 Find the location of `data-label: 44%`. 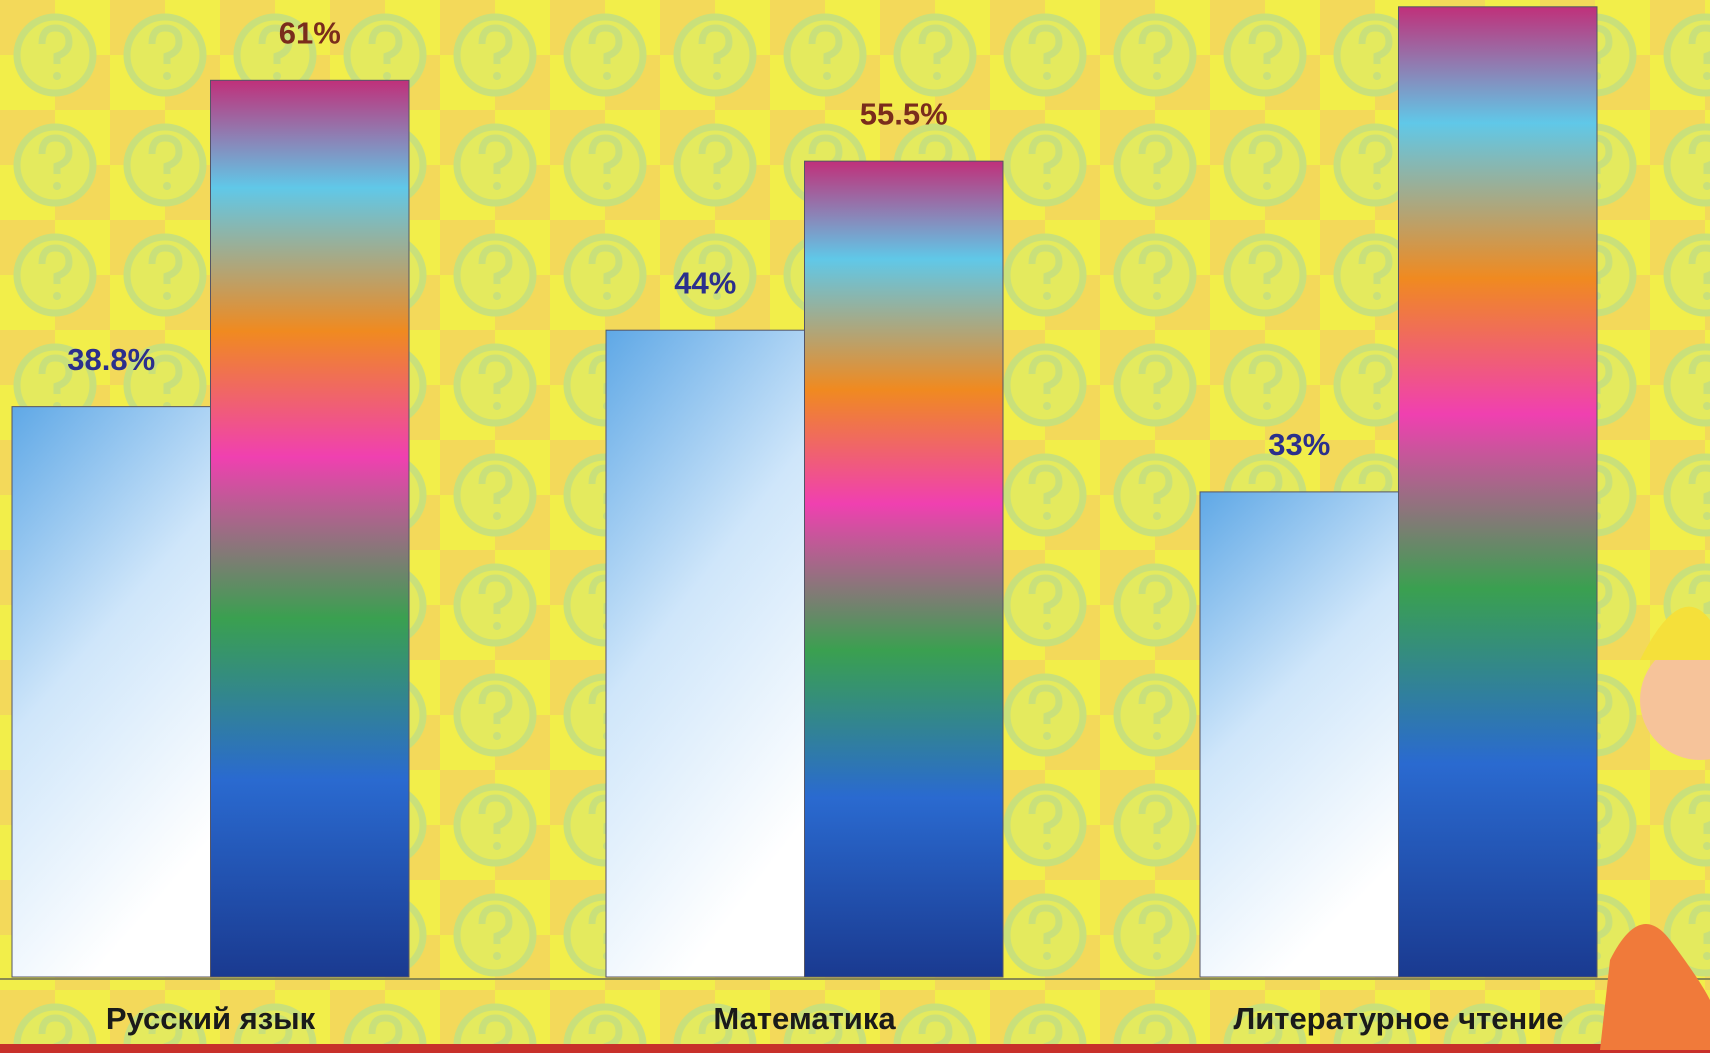

data-label: 44% is located at coordinates (705, 282).